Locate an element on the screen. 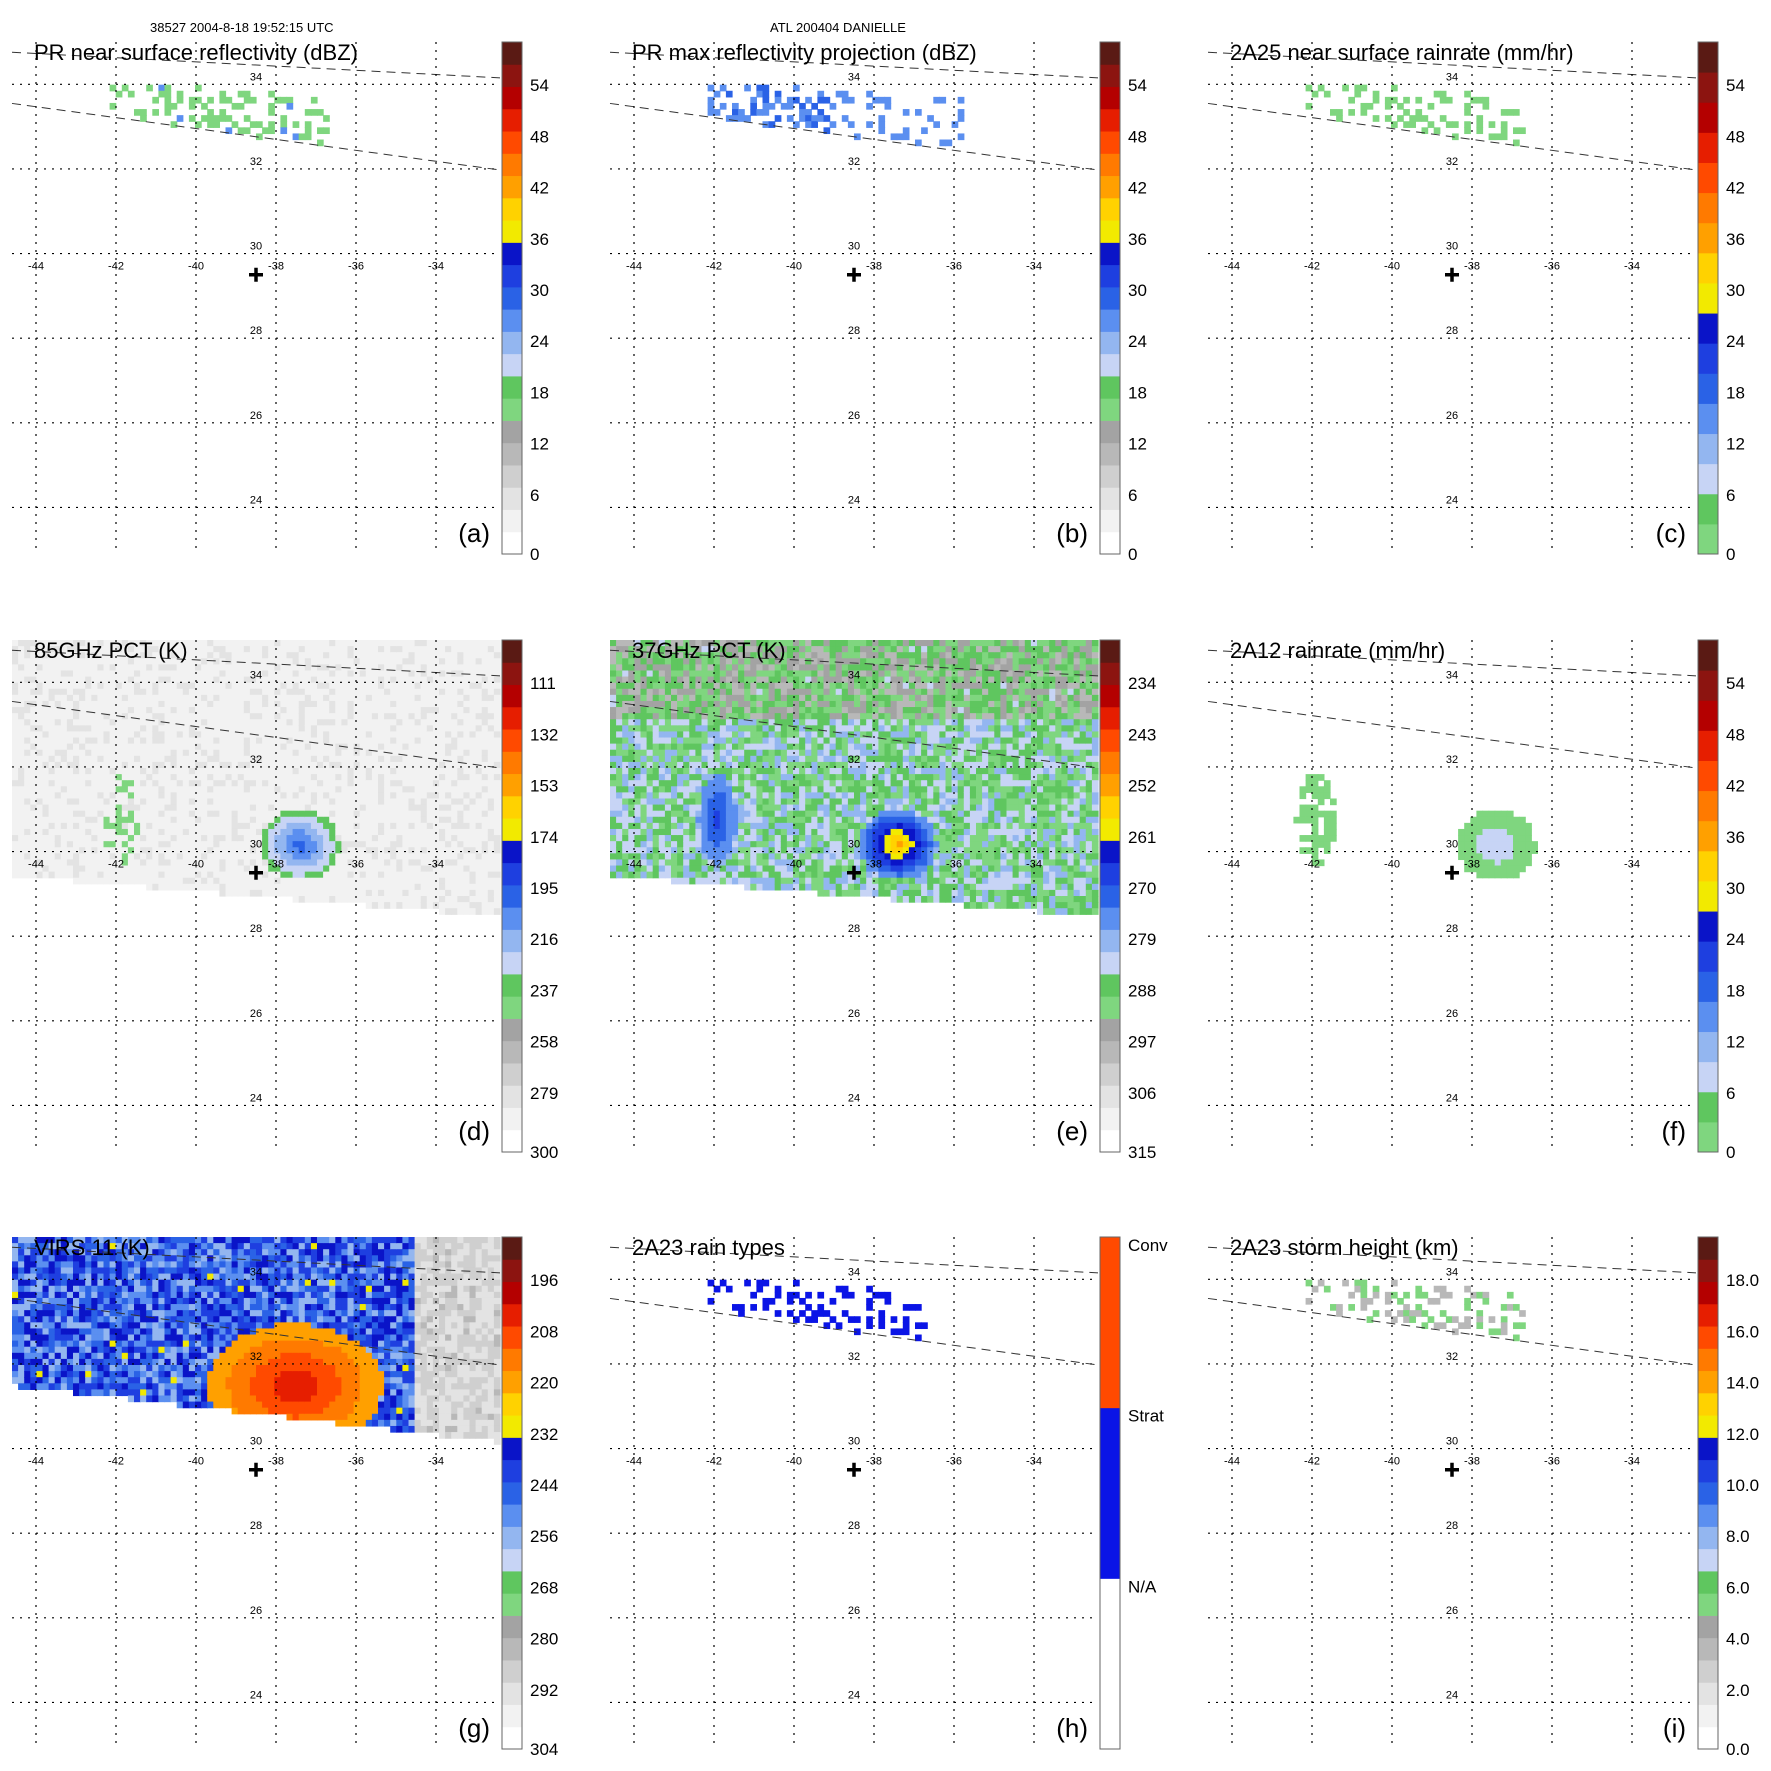  panel-h-title: 2A23 rain types is located at coordinates (708, 1247).